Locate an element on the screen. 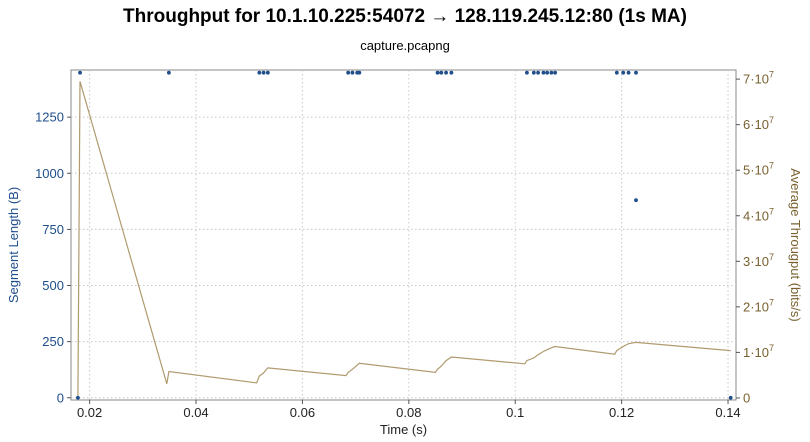  x-axis: 0.02 0.04 0.06 0.08 0.1 0.12 0.14 is located at coordinates (409, 410).